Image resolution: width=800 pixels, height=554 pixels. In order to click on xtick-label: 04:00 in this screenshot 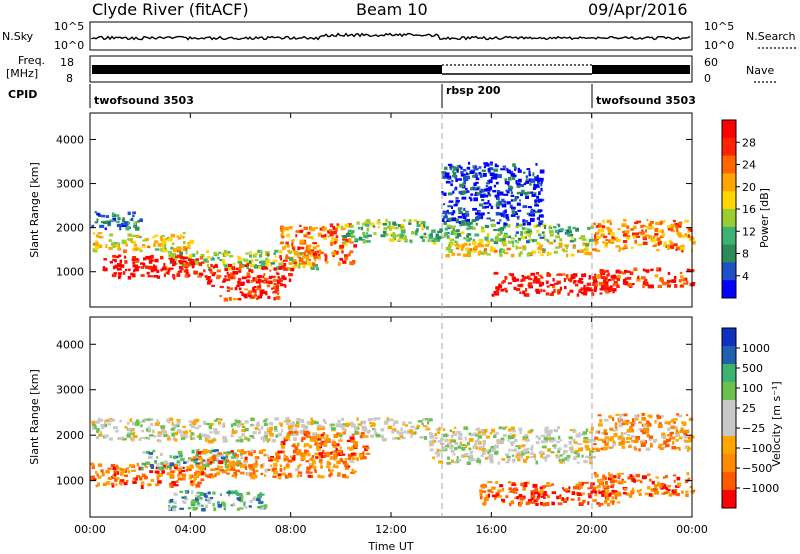, I will do `click(190, 529)`.